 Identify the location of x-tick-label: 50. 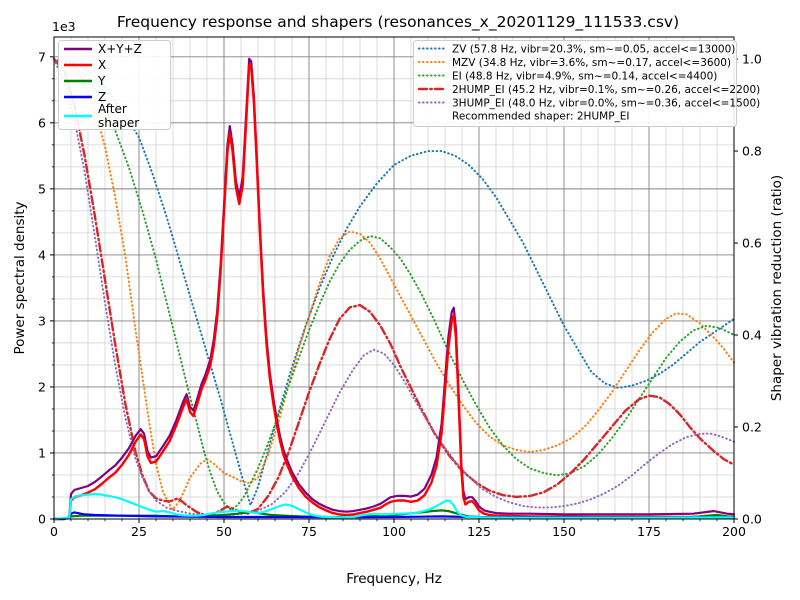
(224, 531).